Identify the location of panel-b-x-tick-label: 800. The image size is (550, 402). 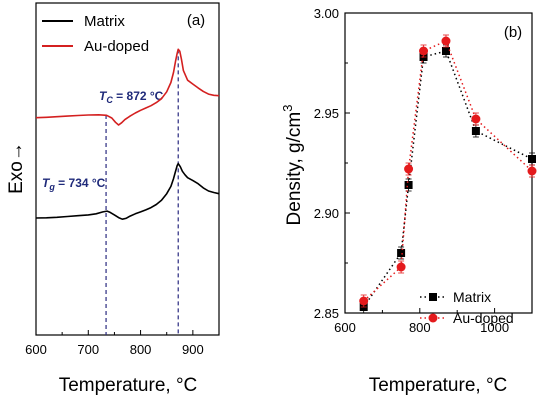
(420, 327).